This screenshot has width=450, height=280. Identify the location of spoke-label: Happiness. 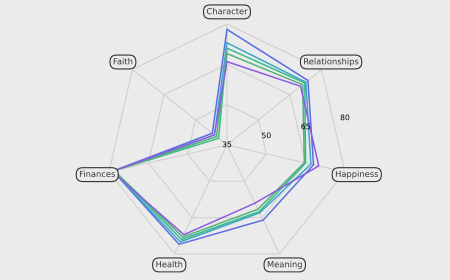
(357, 174).